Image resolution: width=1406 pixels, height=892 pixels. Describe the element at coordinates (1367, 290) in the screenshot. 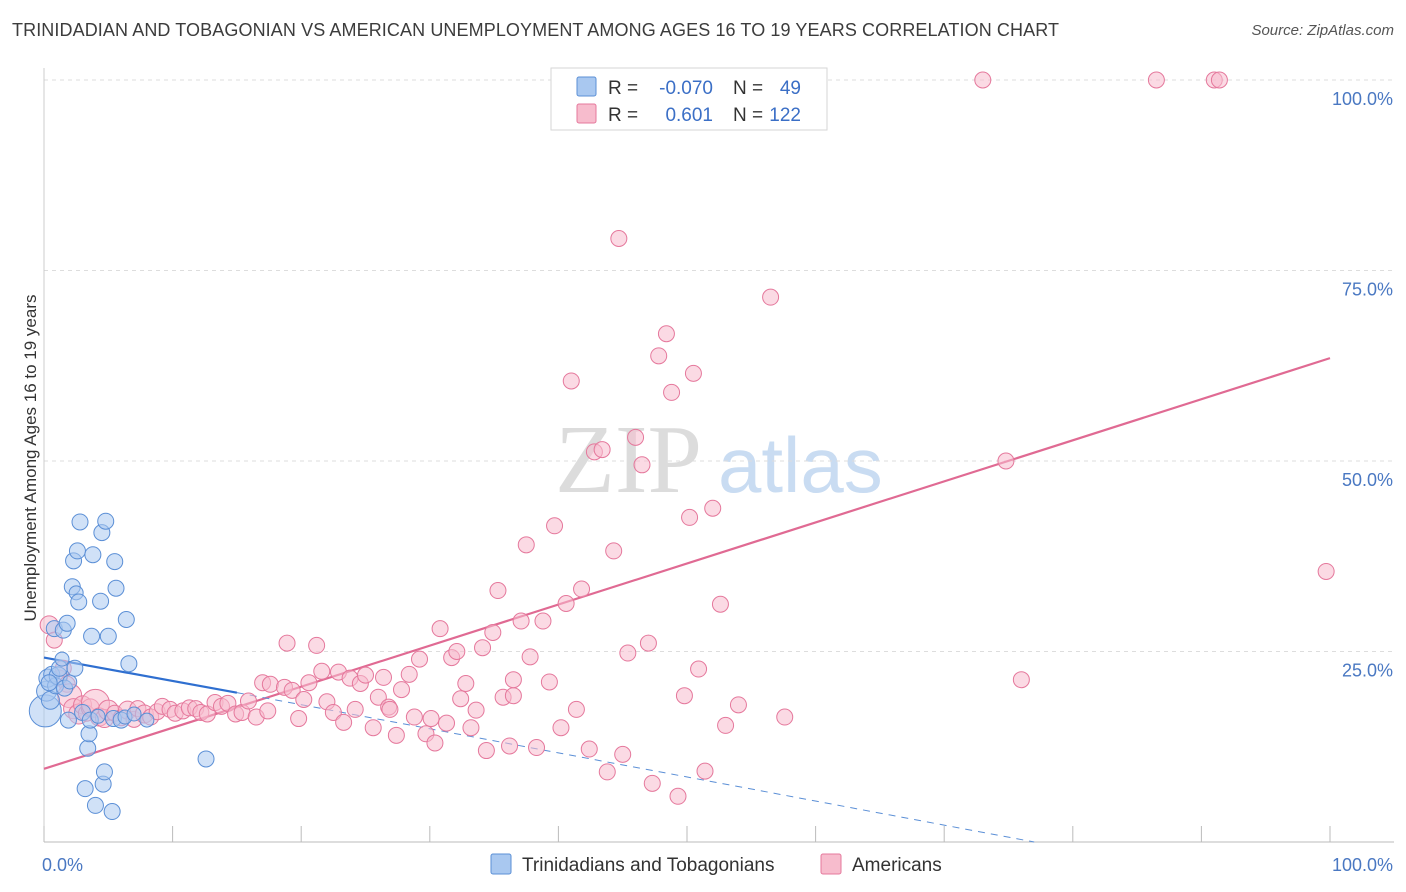

I see `y-tick-label: 75.0%` at that location.